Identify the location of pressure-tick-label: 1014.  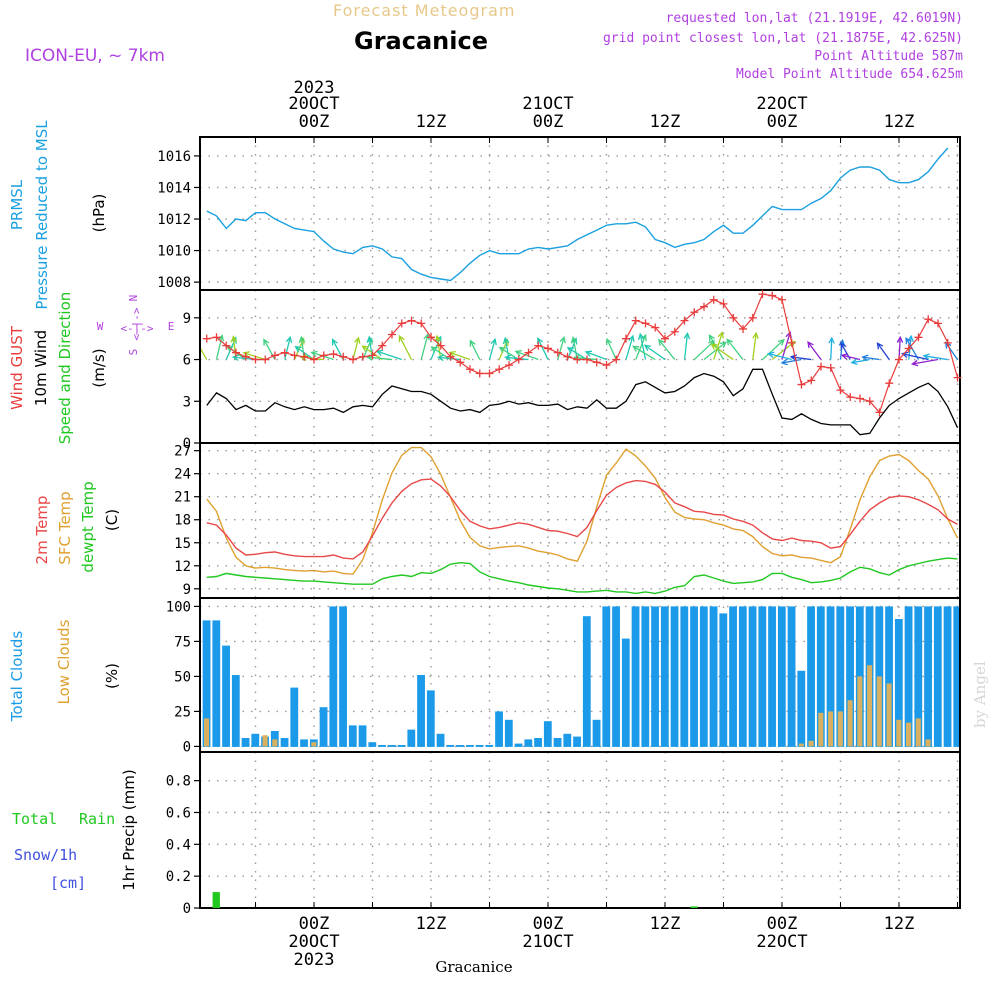
(174, 188).